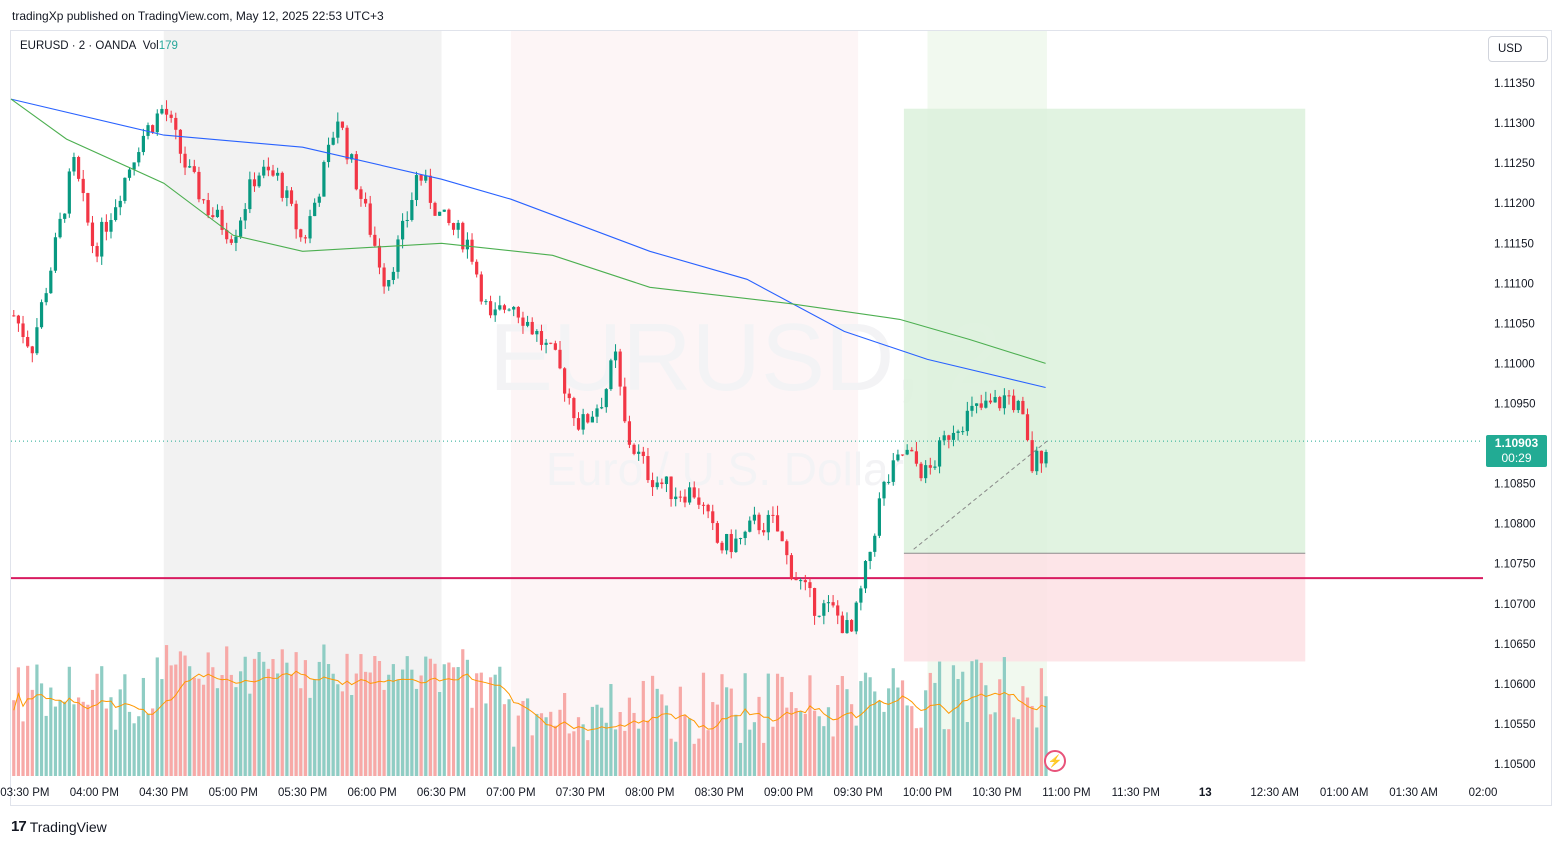 The height and width of the screenshot is (846, 1563). Describe the element at coordinates (927, 793) in the screenshot. I see `time-tick-label: 10:00 PM` at that location.